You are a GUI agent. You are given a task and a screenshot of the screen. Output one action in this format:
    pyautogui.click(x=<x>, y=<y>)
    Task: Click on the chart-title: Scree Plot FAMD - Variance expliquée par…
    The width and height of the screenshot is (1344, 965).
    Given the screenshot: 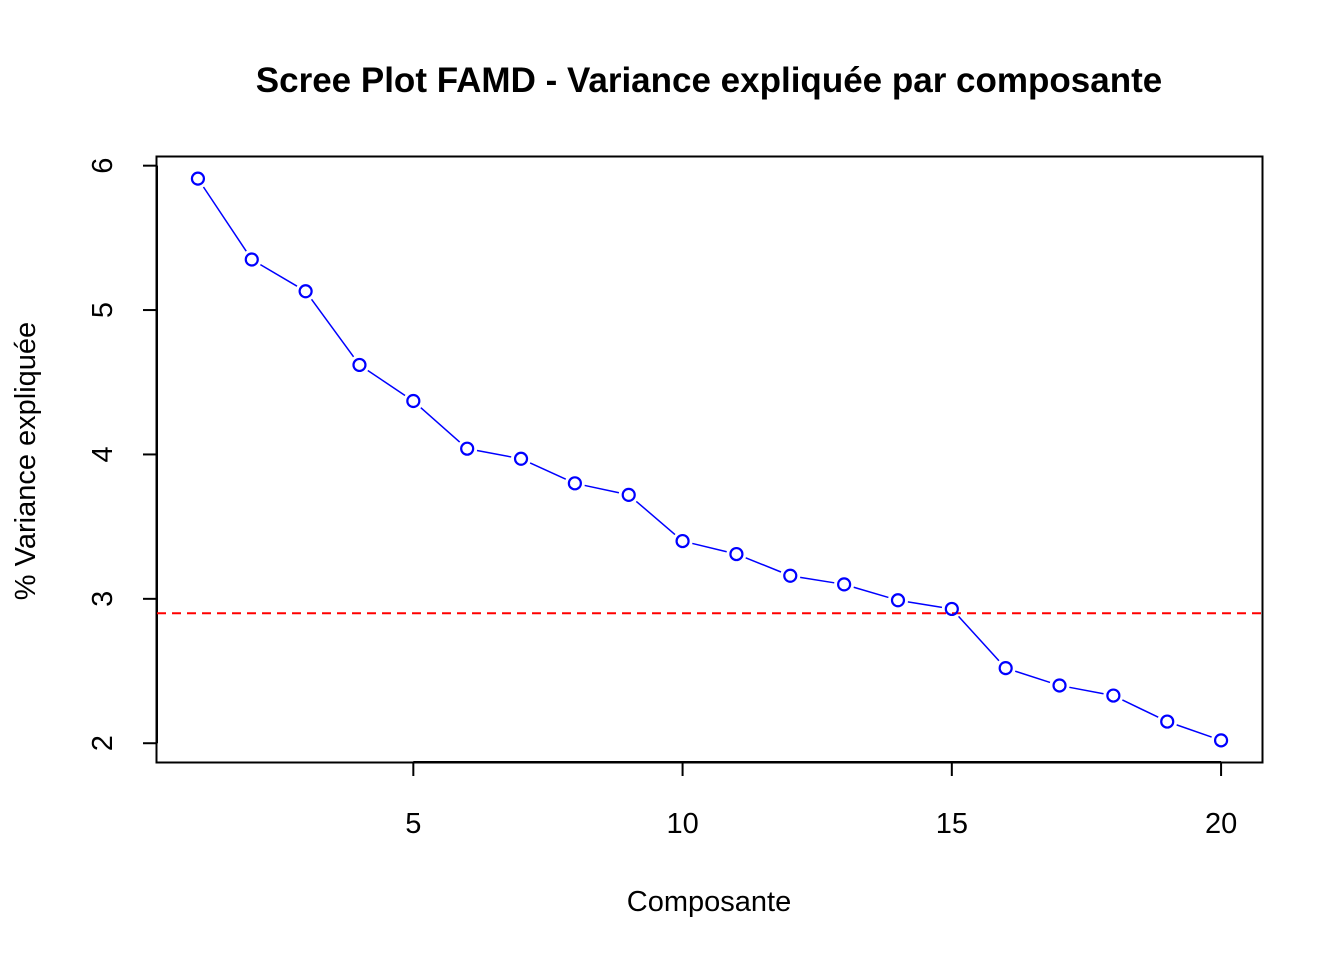 What is the action you would take?
    pyautogui.click(x=709, y=80)
    